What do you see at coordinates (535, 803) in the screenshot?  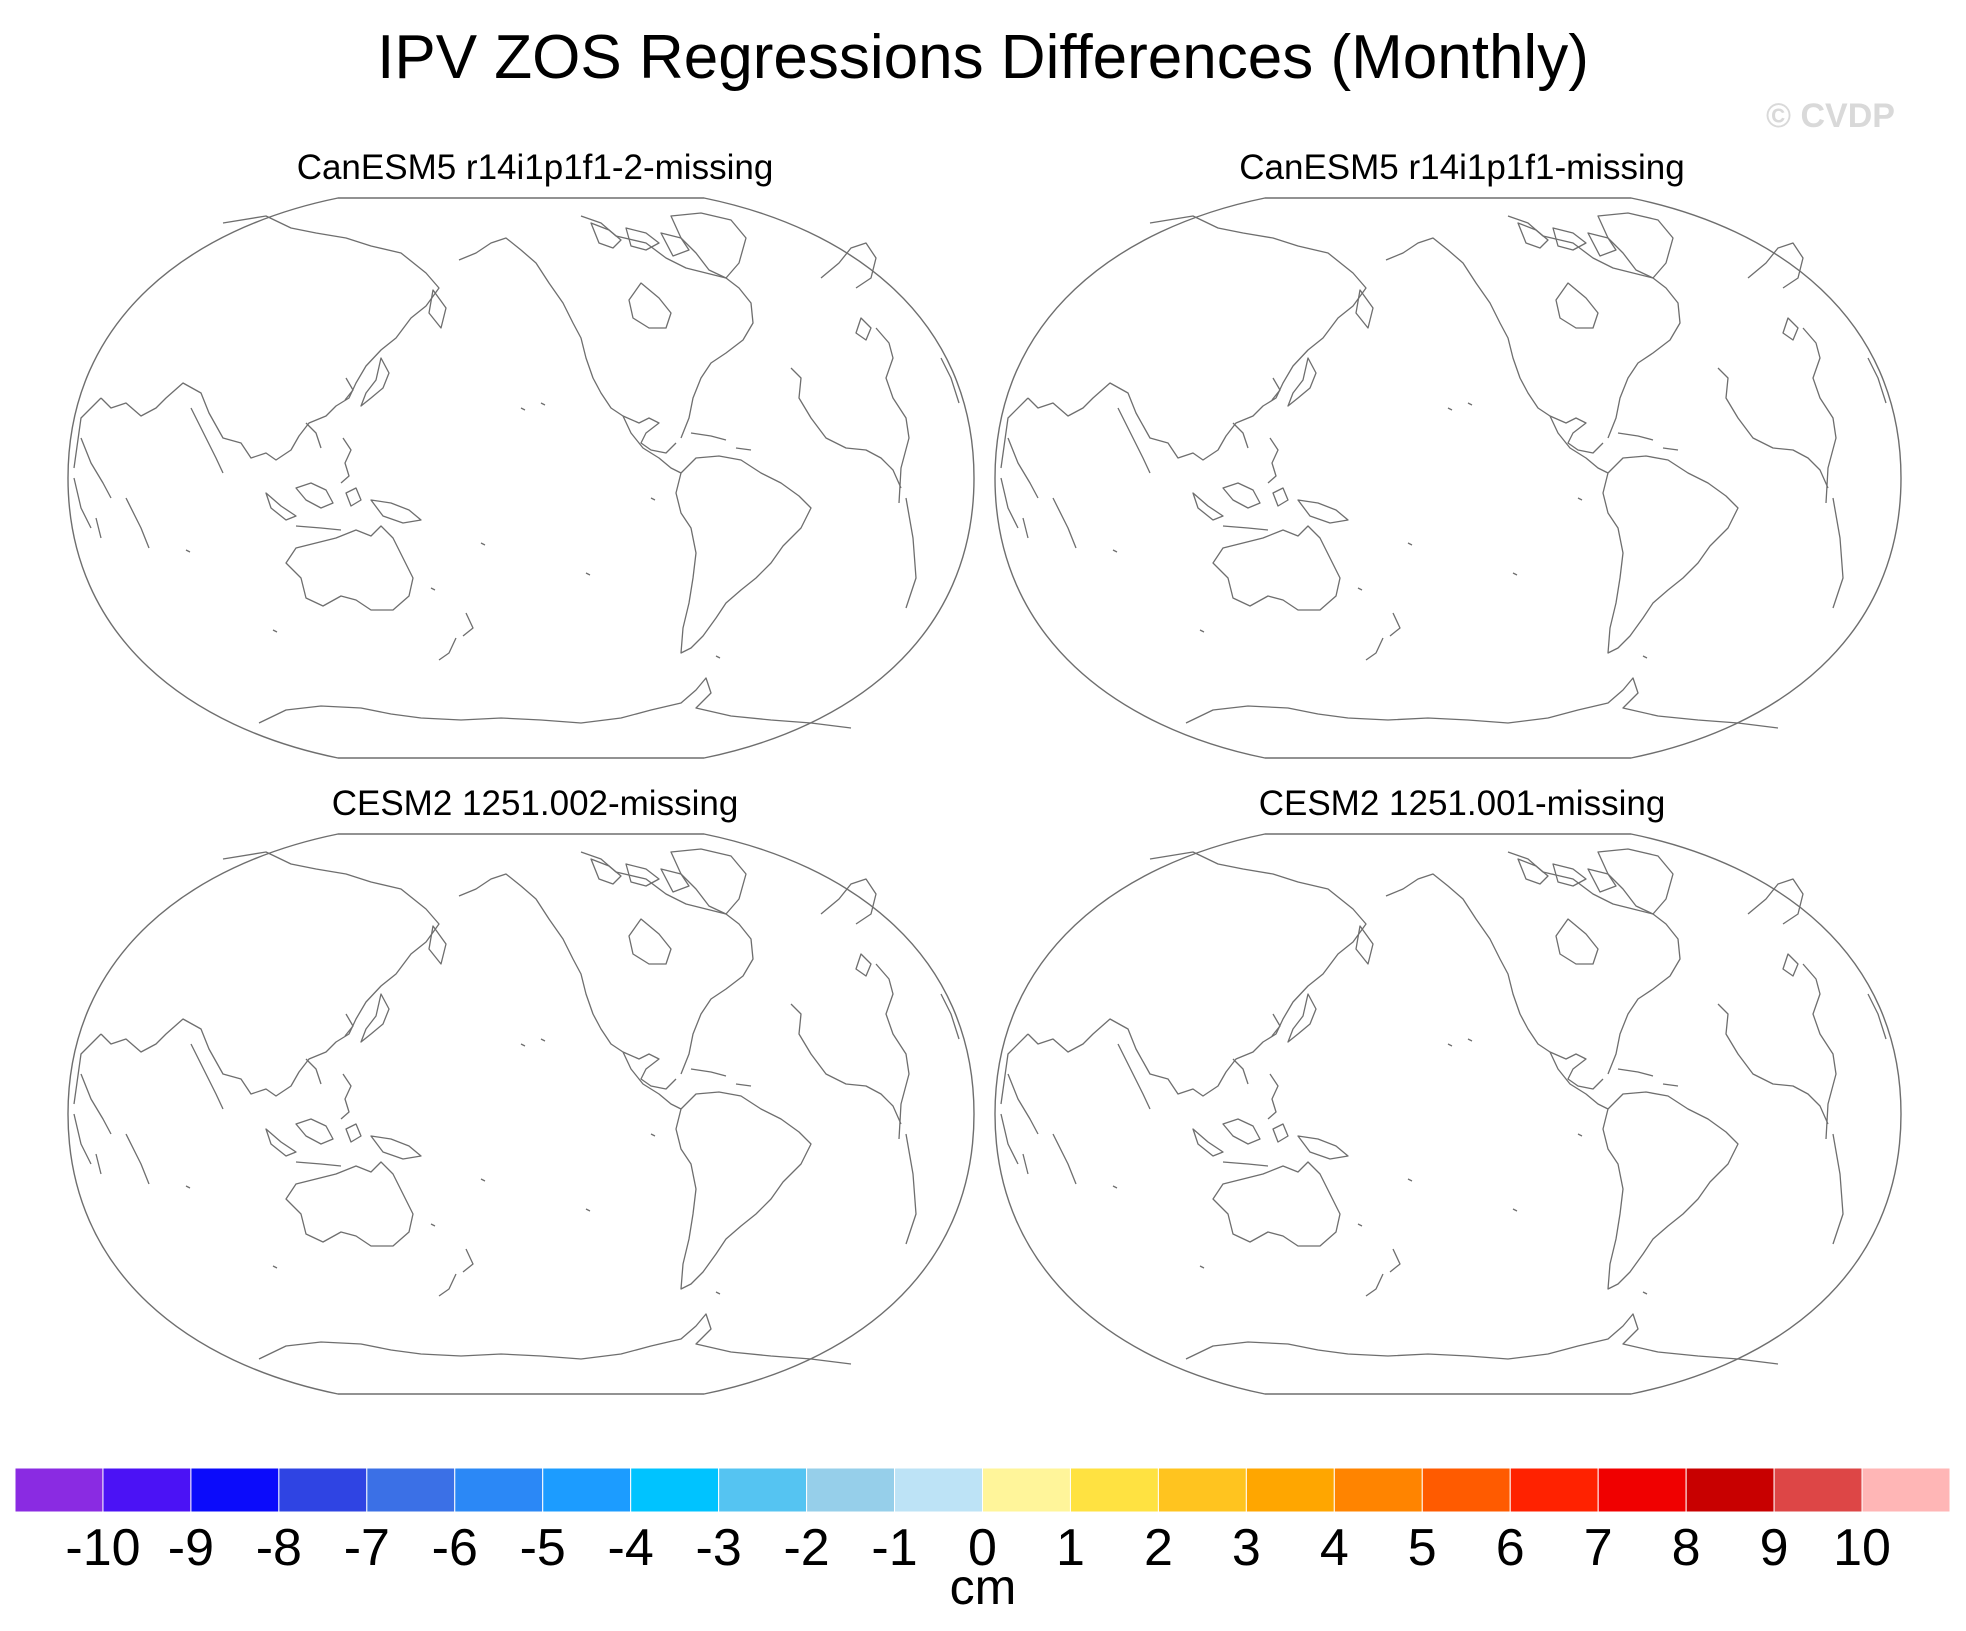 I see `panel-title-bottom-left: CESM2 1251.002-missing` at bounding box center [535, 803].